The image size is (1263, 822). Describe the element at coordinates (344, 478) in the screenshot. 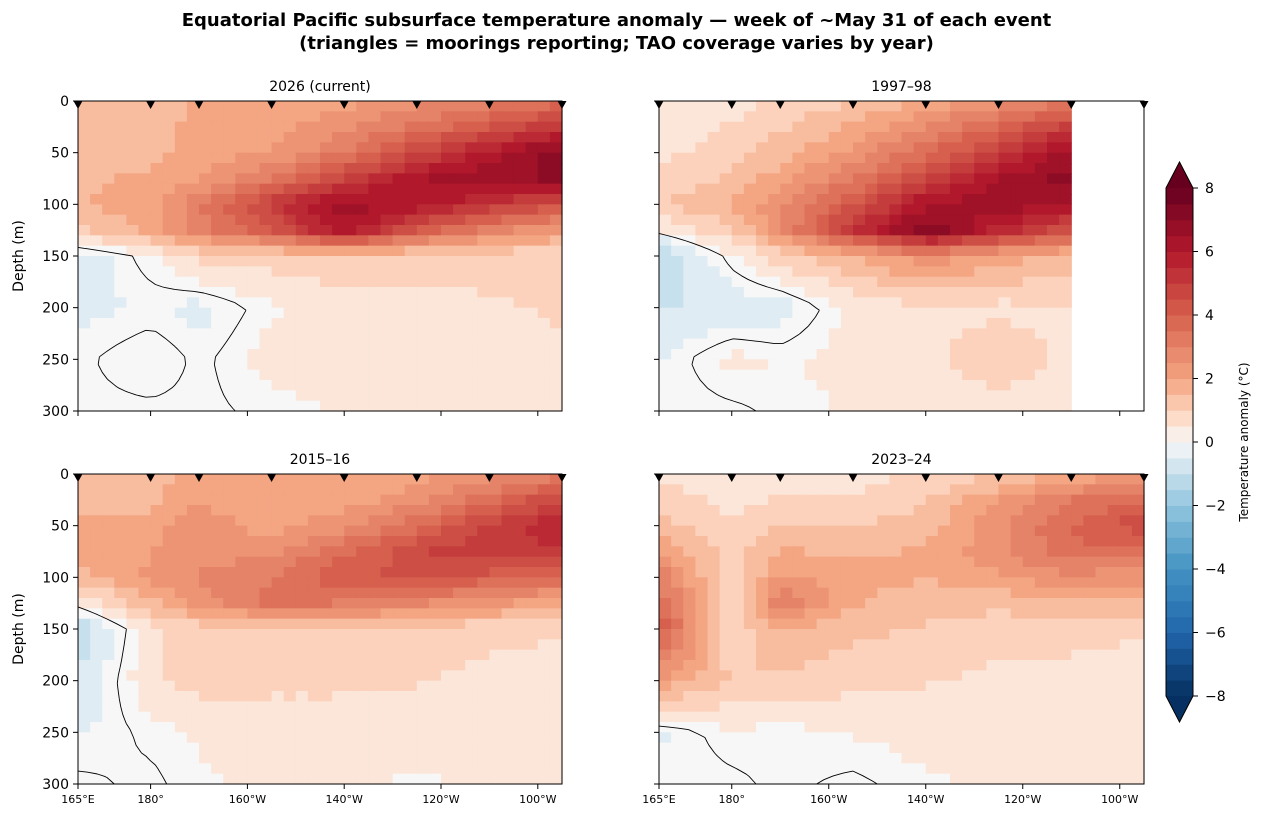

I see `mooring-marker` at that location.